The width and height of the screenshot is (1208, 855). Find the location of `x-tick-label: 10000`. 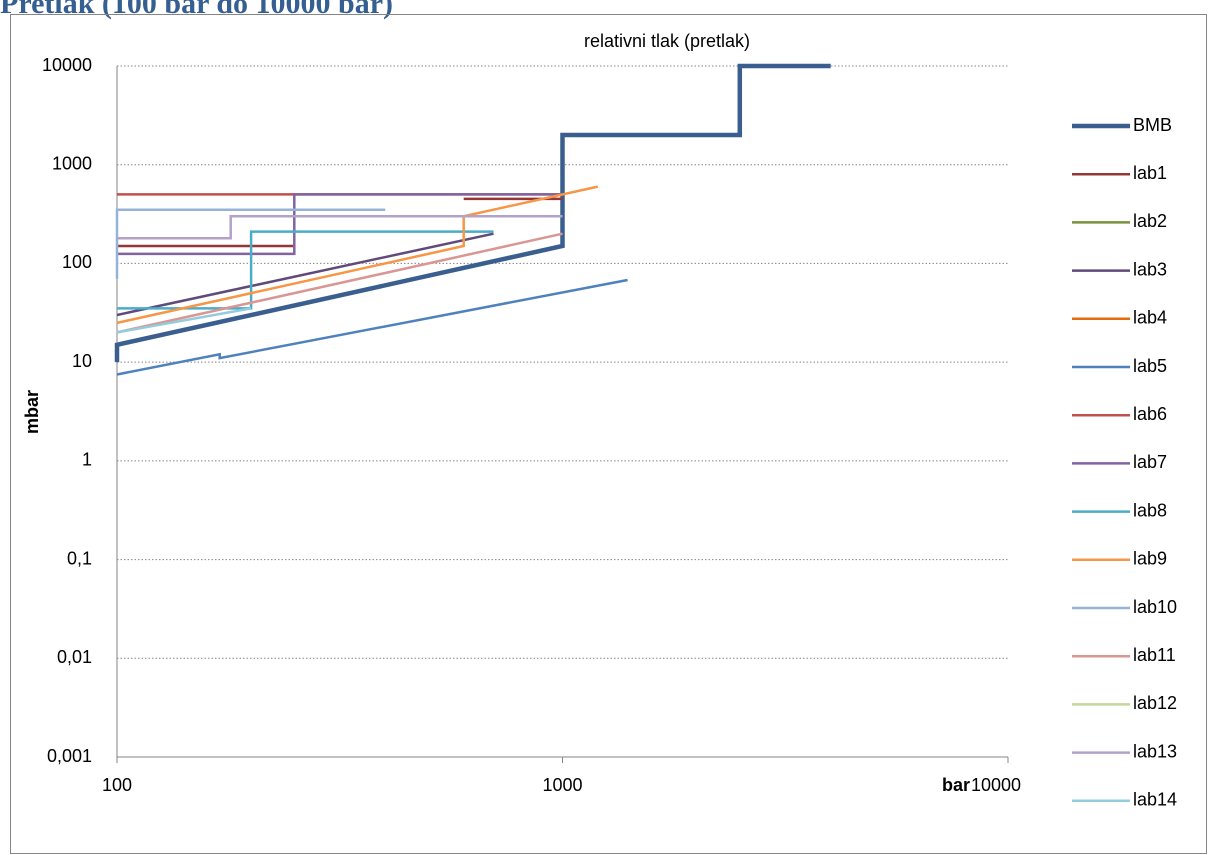

x-tick-label: 10000 is located at coordinates (996, 785).